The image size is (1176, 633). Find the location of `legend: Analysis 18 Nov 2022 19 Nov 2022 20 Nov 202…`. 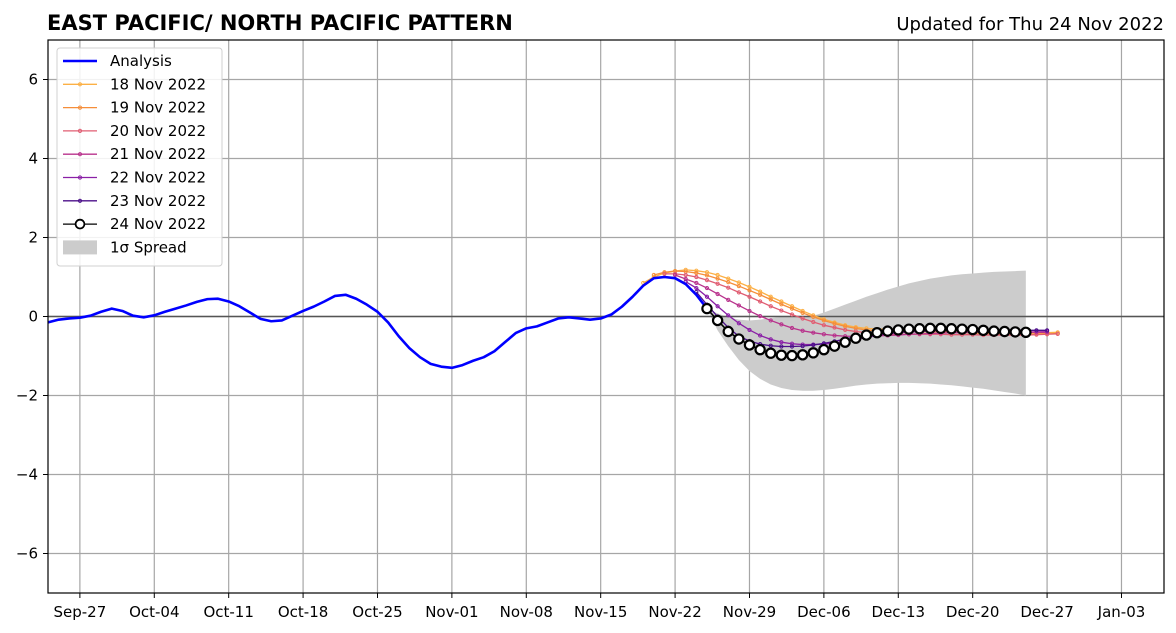

legend: Analysis 18 Nov 2022 19 Nov 2022 20 Nov 202… is located at coordinates (139, 157).